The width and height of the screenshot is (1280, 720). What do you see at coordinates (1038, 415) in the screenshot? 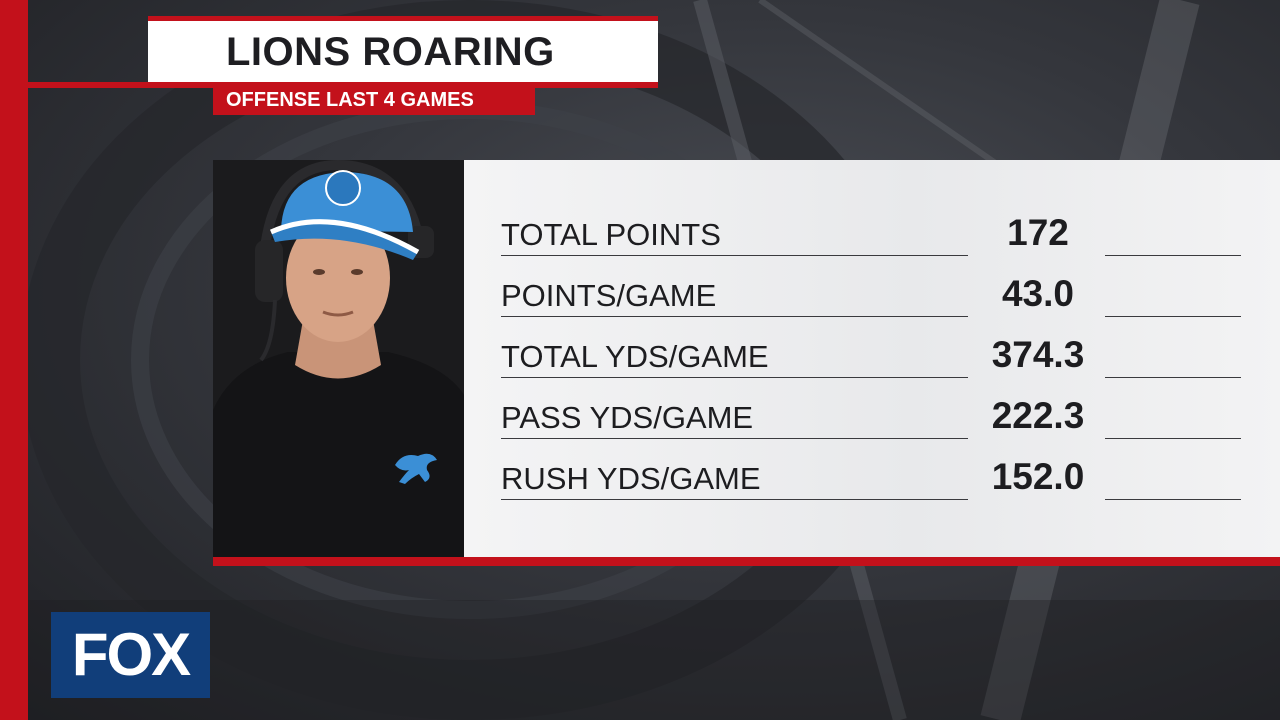
I see `stat-value: 222.3` at bounding box center [1038, 415].